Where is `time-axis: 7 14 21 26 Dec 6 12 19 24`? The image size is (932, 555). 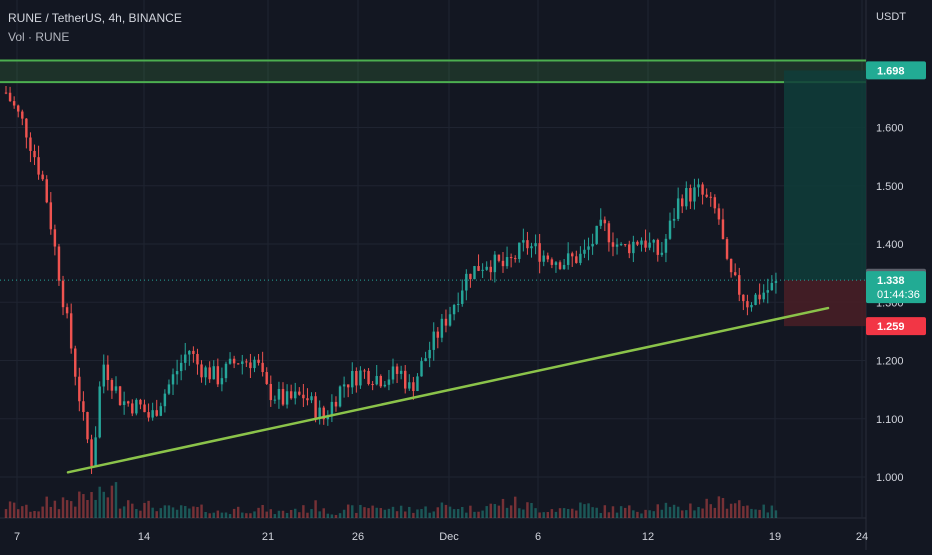 time-axis: 7 14 21 26 Dec 6 12 19 24 is located at coordinates (441, 537).